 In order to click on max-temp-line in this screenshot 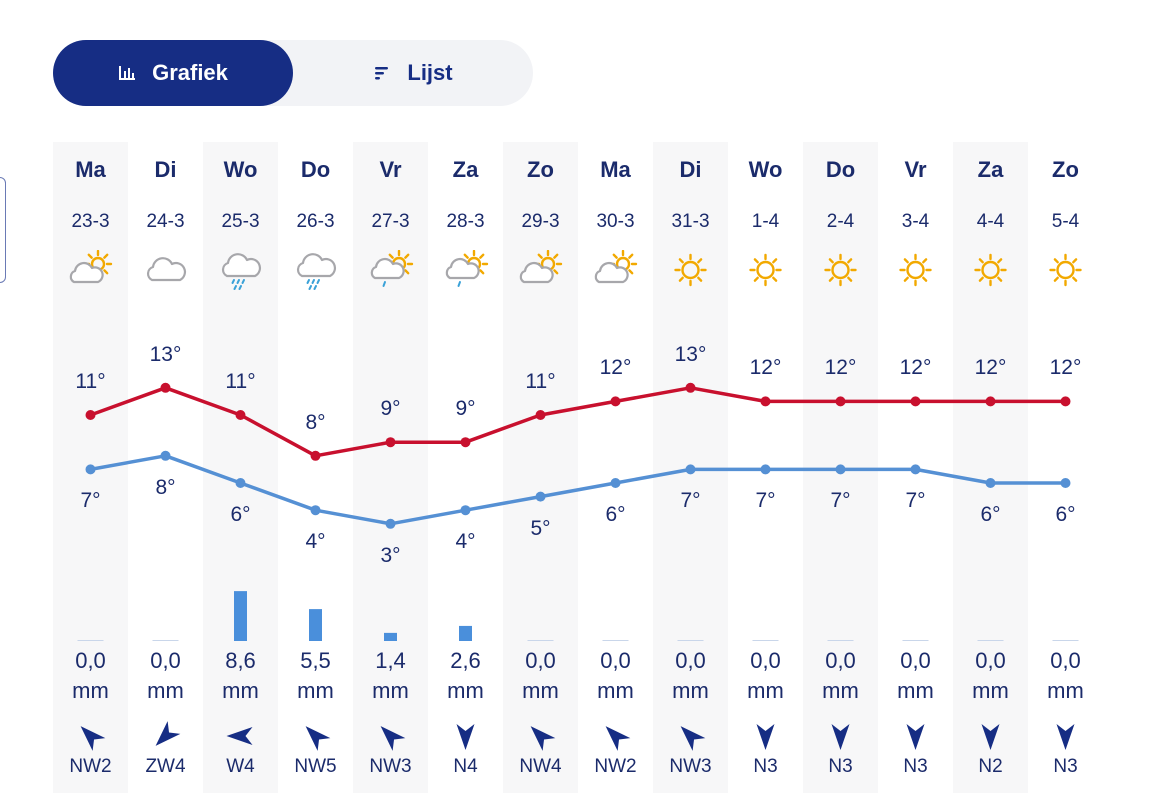, I will do `click(578, 422)`.